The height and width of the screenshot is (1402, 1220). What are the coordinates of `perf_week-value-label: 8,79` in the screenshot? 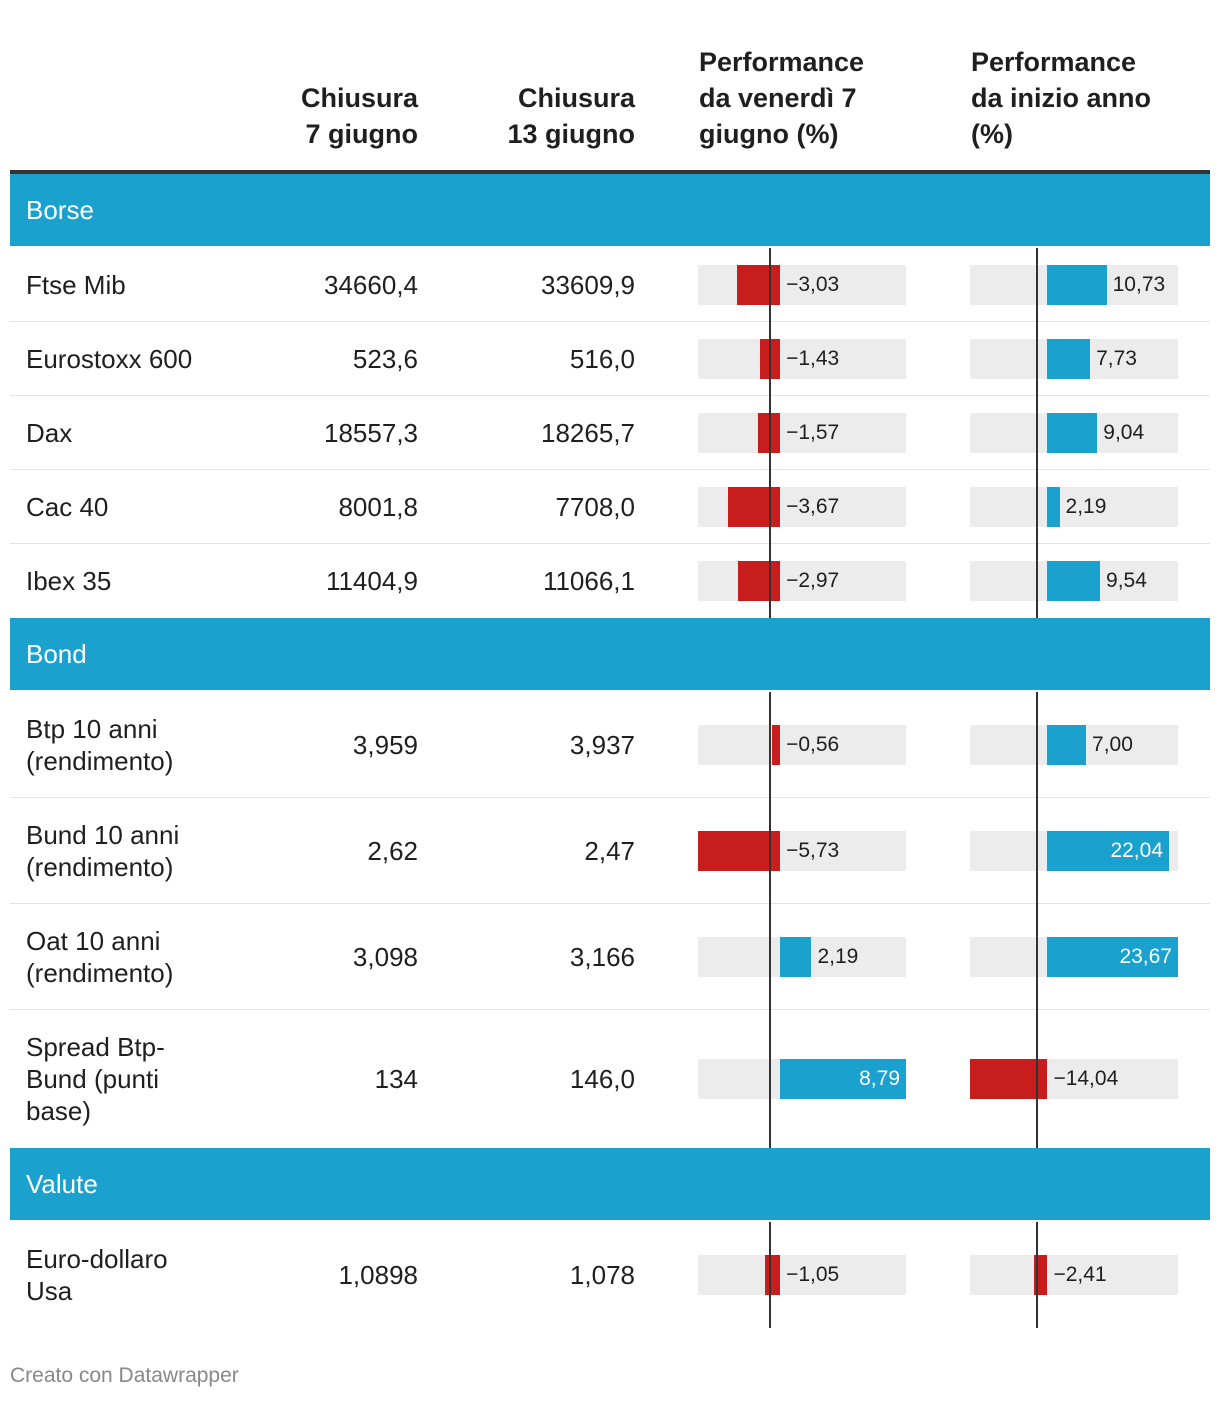 It's located at (879, 1078).